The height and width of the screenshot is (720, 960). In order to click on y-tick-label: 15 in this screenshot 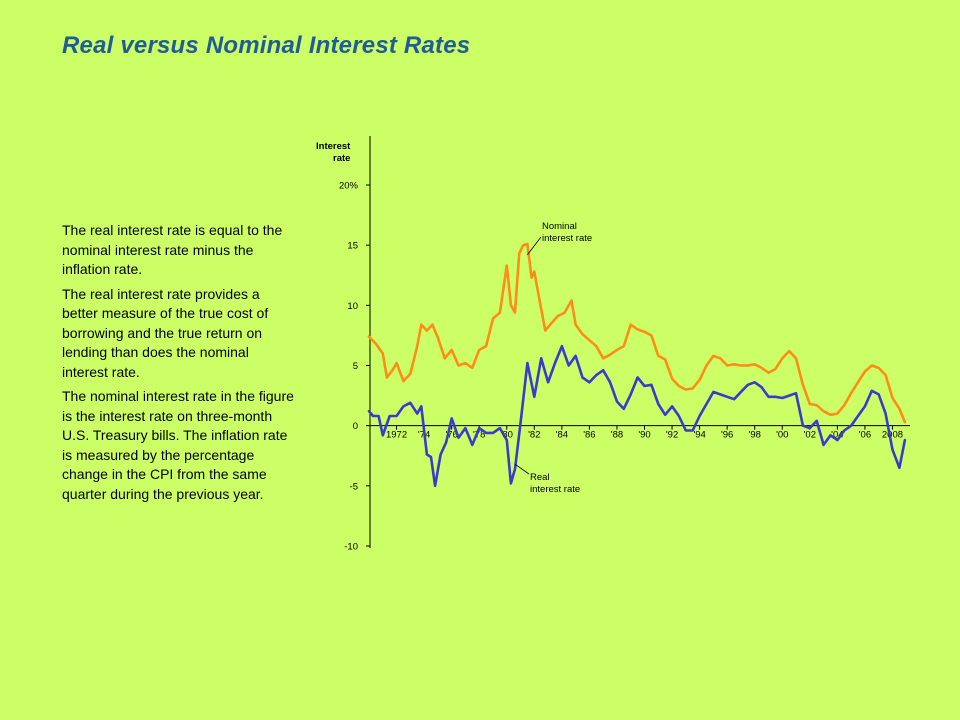, I will do `click(352, 246)`.